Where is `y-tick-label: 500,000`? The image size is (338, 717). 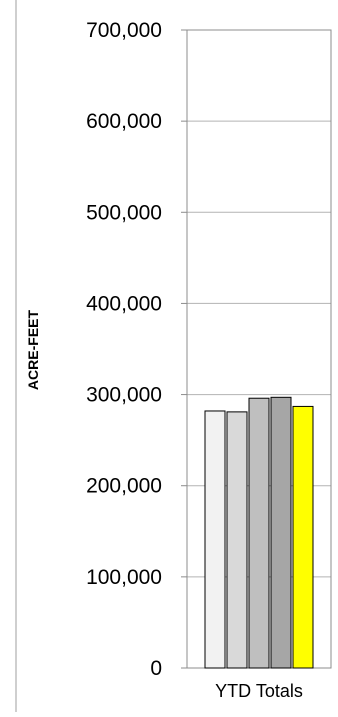
y-tick-label: 500,000 is located at coordinates (124, 212).